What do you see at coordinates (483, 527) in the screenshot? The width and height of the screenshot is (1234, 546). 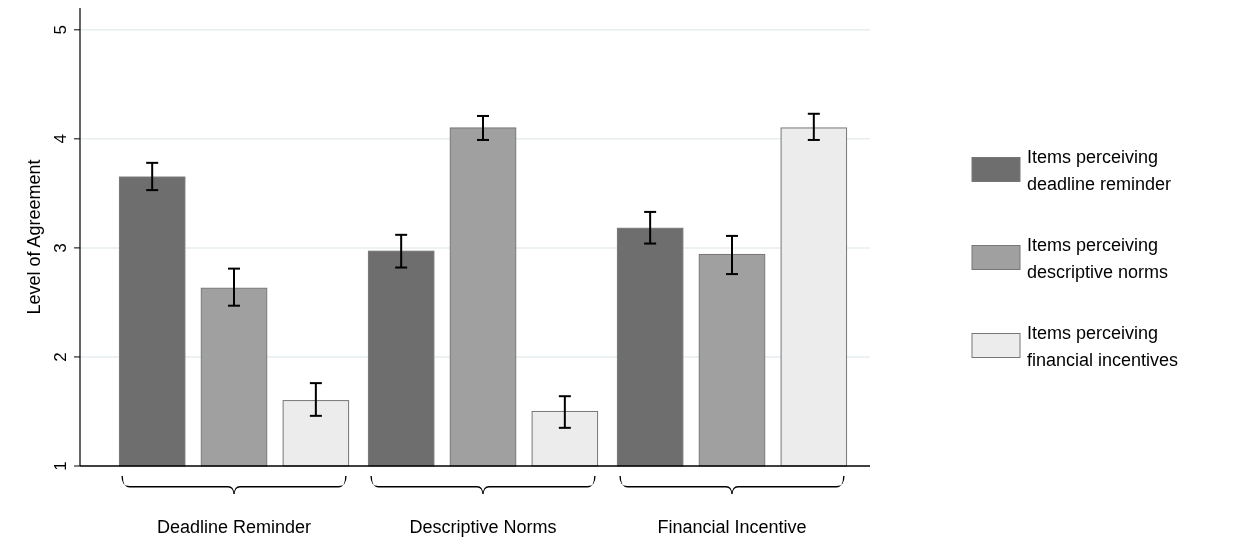 I see `x-tick-label: Descriptive Norms` at bounding box center [483, 527].